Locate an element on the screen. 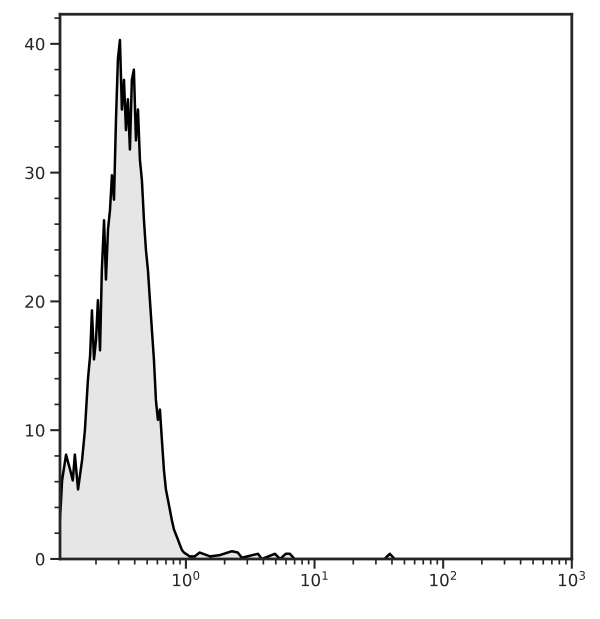  y-tick-label: 20 is located at coordinates (34, 301).